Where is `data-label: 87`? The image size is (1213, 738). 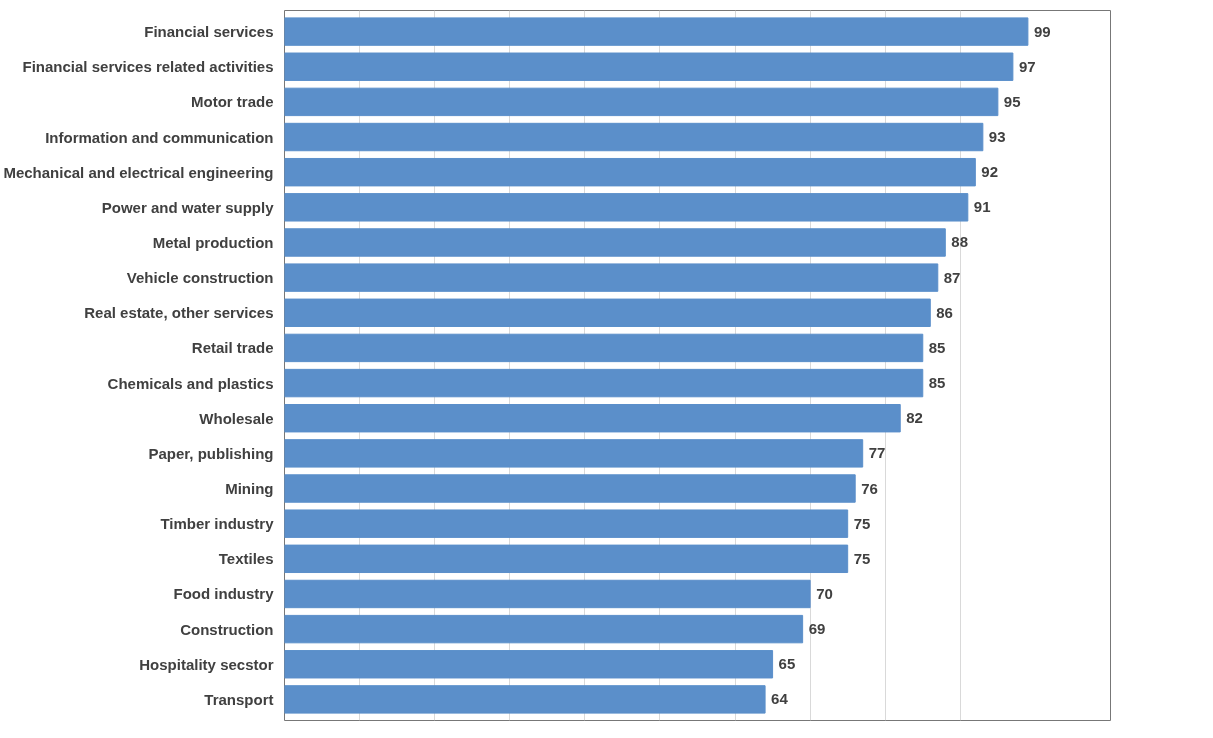 data-label: 87 is located at coordinates (952, 277).